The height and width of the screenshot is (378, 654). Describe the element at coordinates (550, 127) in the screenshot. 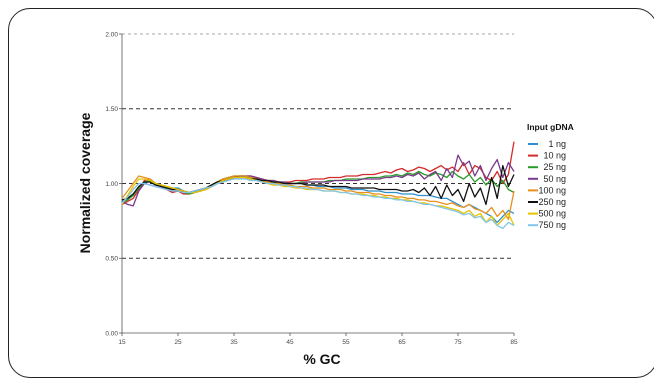

I see `legend-title: Input gDNA` at that location.